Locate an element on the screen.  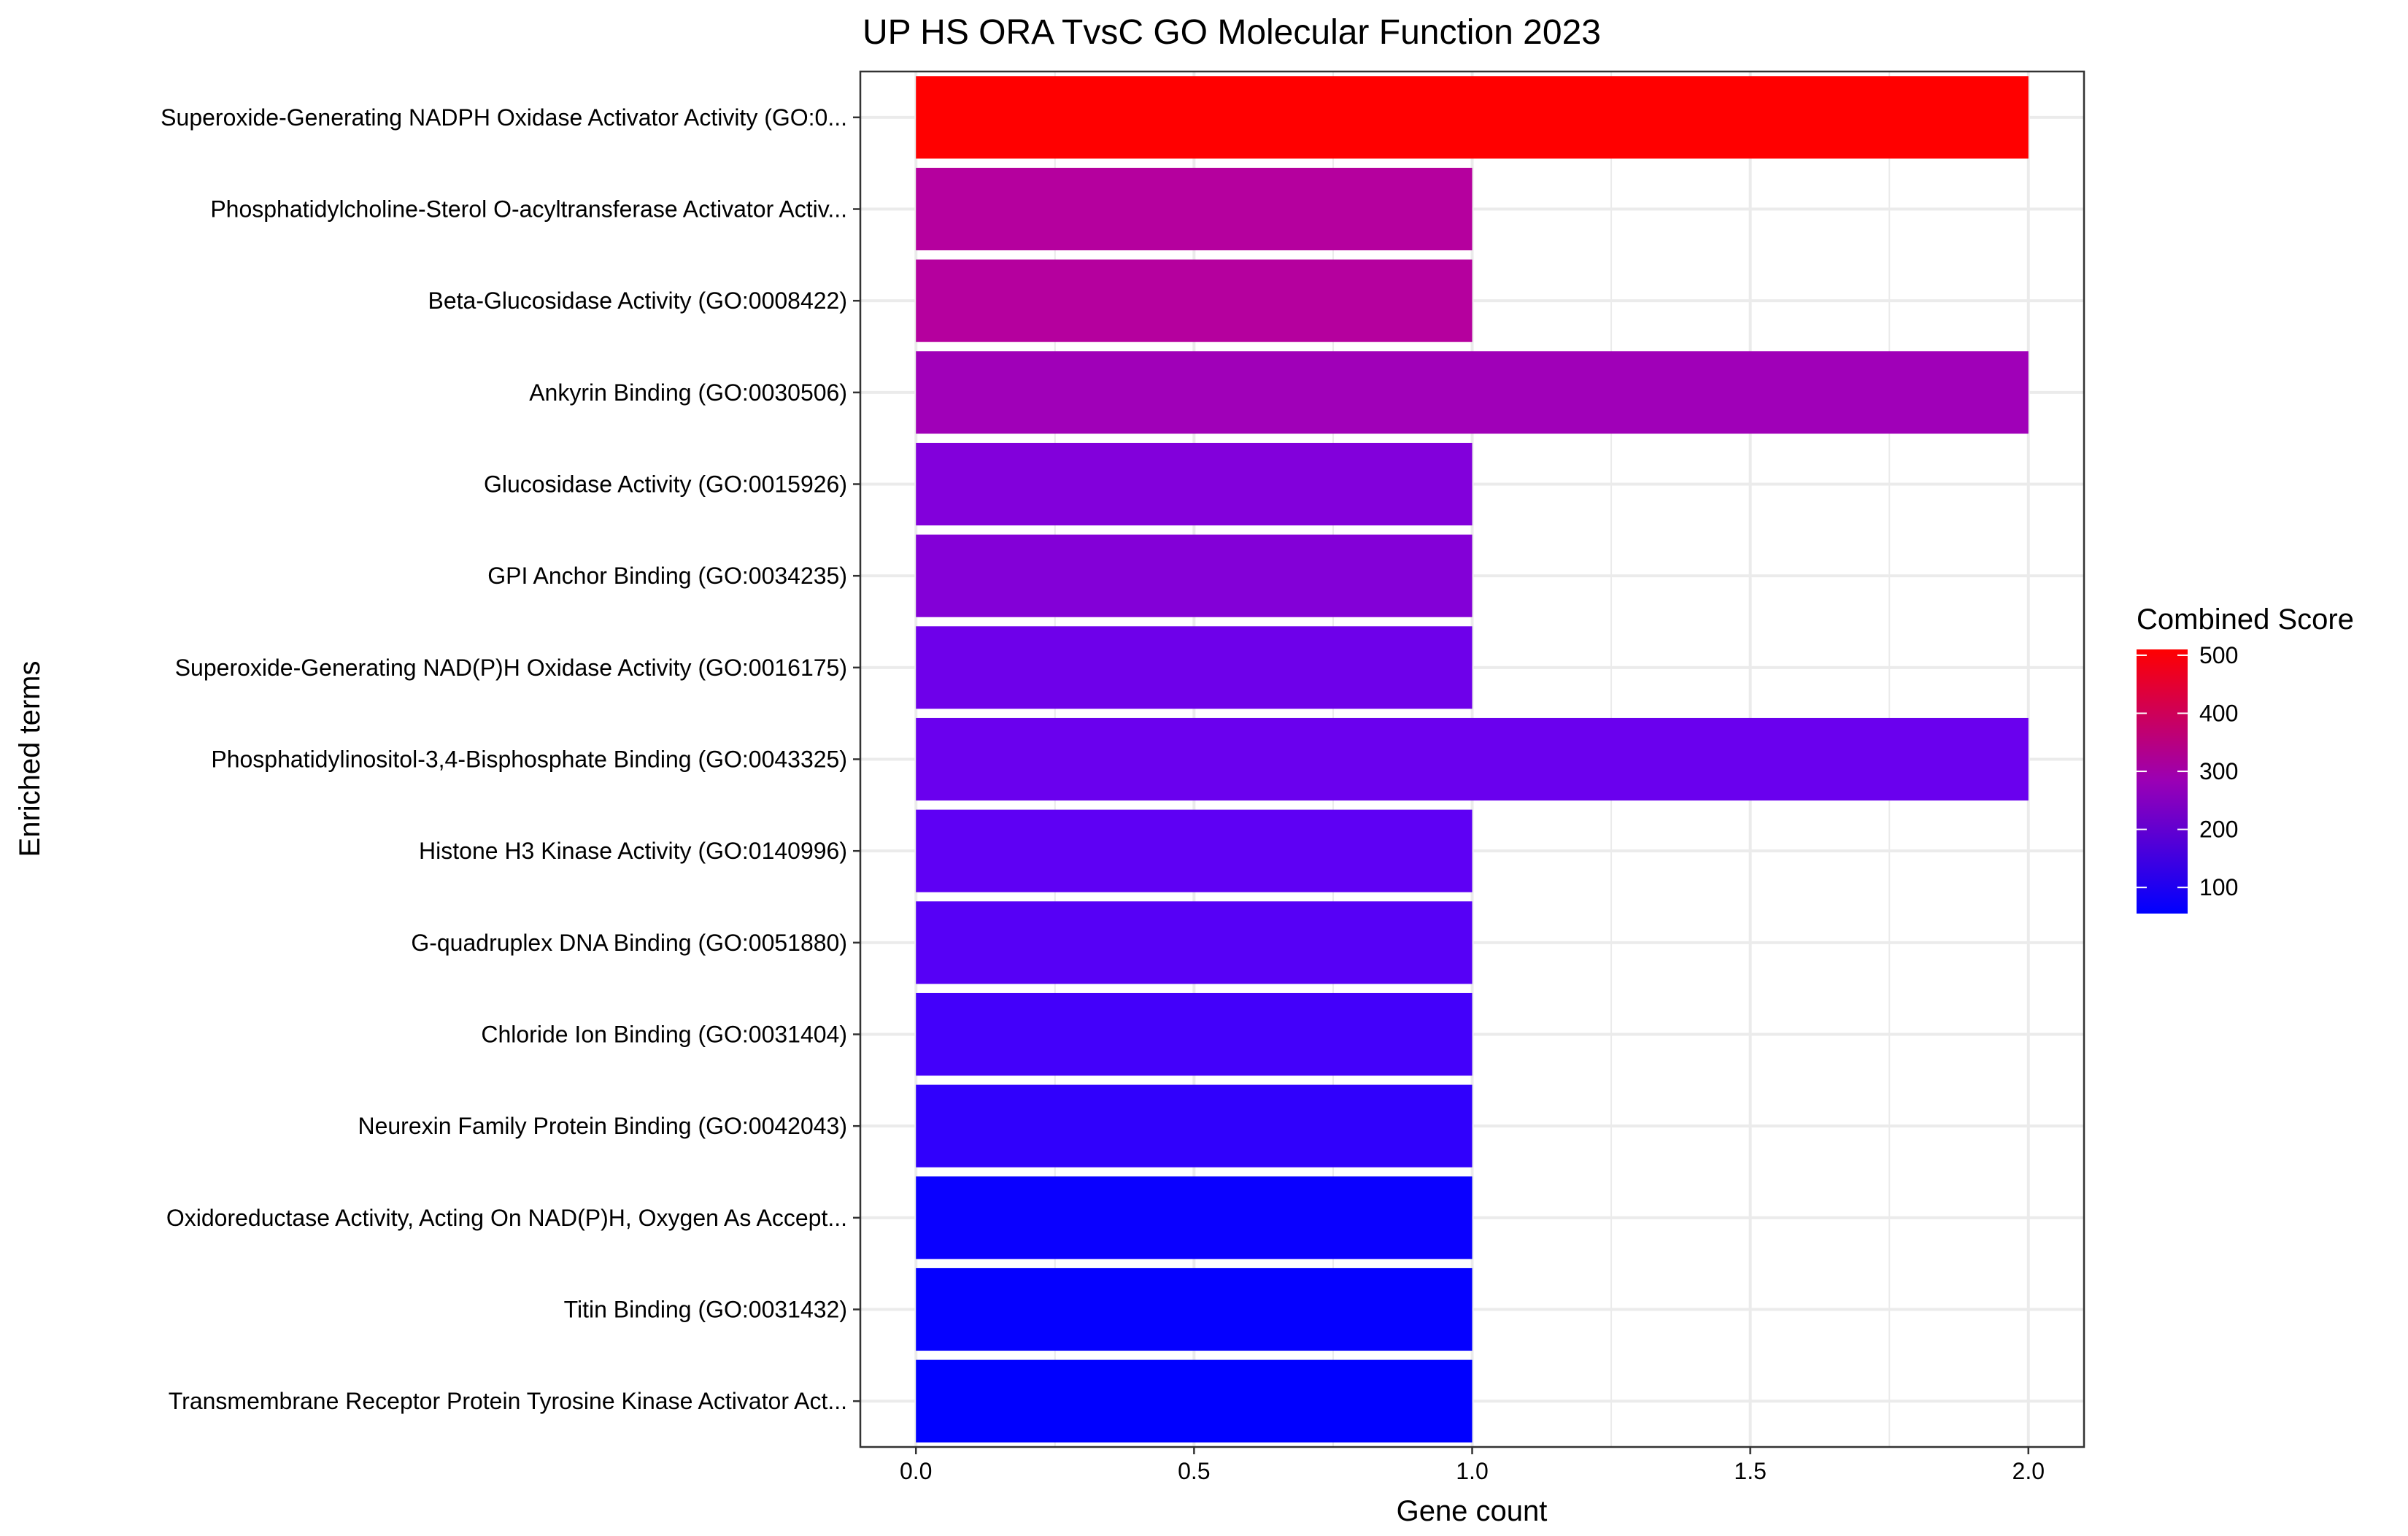
legend-tick-label: 400 is located at coordinates (2218, 714).